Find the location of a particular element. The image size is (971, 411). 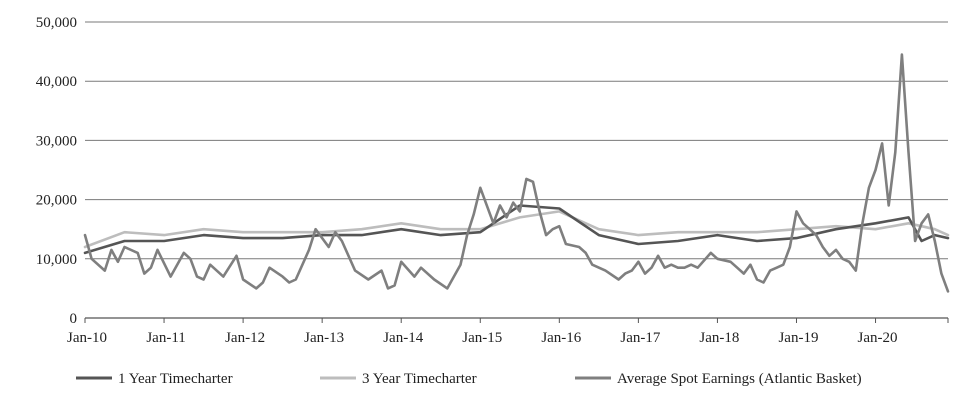

x-tick-label: Jan-18 is located at coordinates (719, 338).